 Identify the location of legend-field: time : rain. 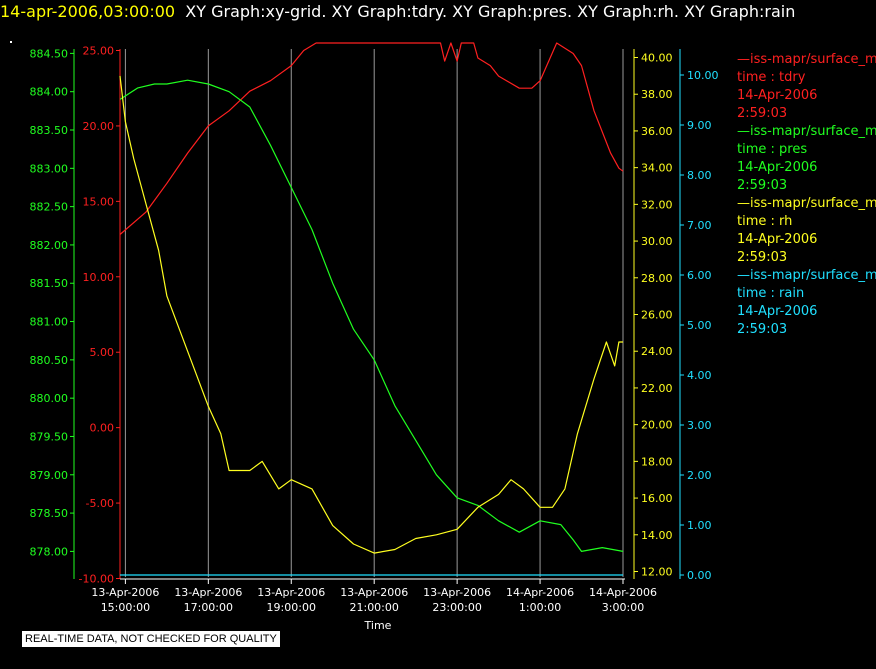
(771, 293).